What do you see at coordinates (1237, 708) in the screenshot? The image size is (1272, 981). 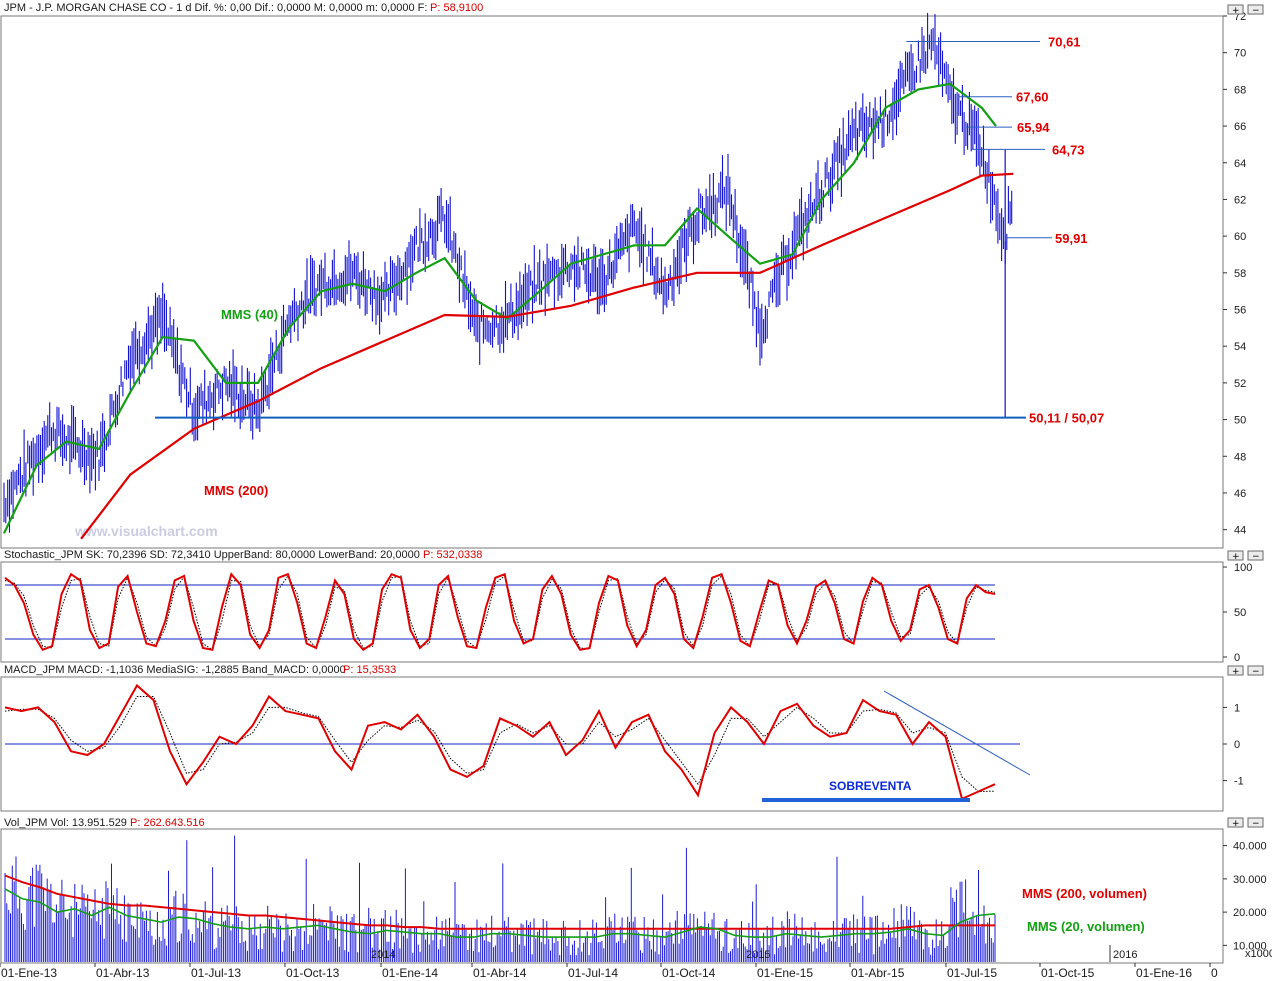 I see `macd-tick-label: 1` at bounding box center [1237, 708].